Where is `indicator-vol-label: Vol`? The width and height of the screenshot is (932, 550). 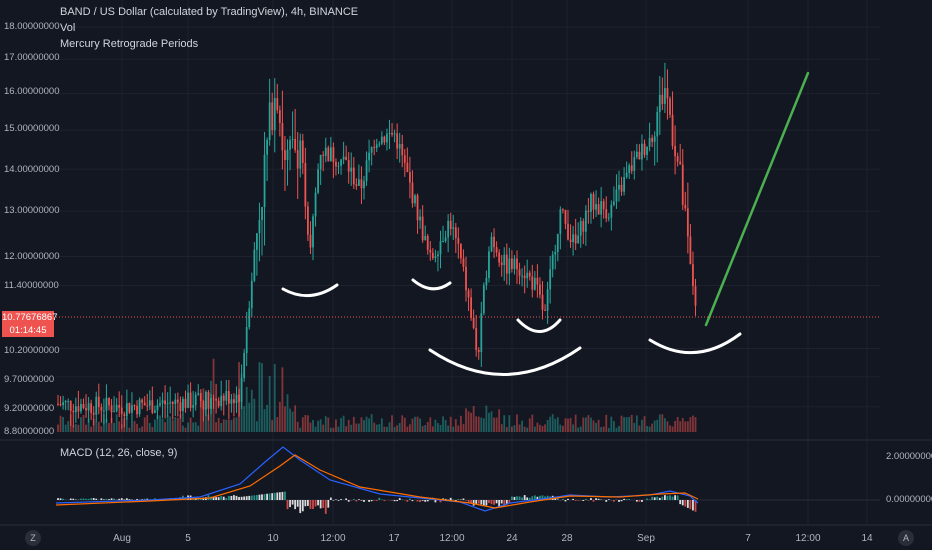 indicator-vol-label: Vol is located at coordinates (68, 28).